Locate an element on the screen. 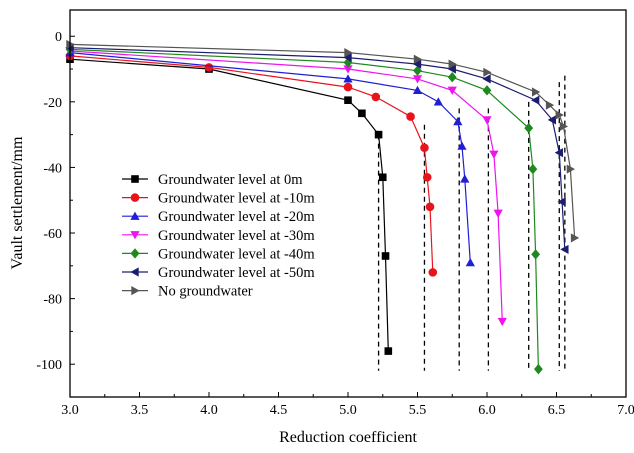  y-tick-label: 0 is located at coordinates (58, 37).